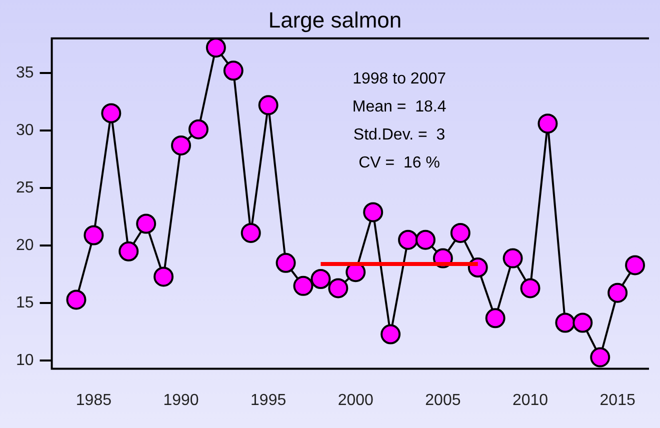 This screenshot has width=660, height=428. What do you see at coordinates (94, 400) in the screenshot?
I see `x-tick-label: 1985` at bounding box center [94, 400].